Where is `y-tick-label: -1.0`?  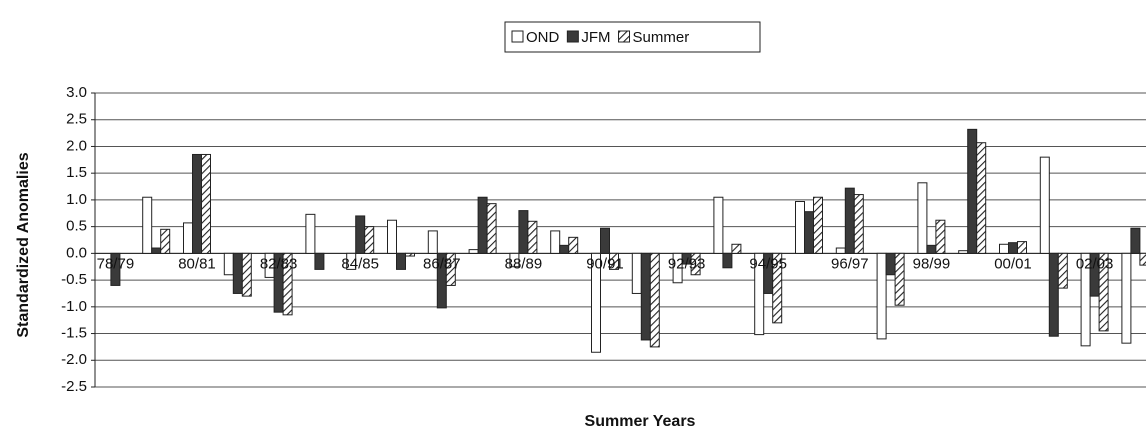 y-tick-label: -1.0 is located at coordinates (74, 306).